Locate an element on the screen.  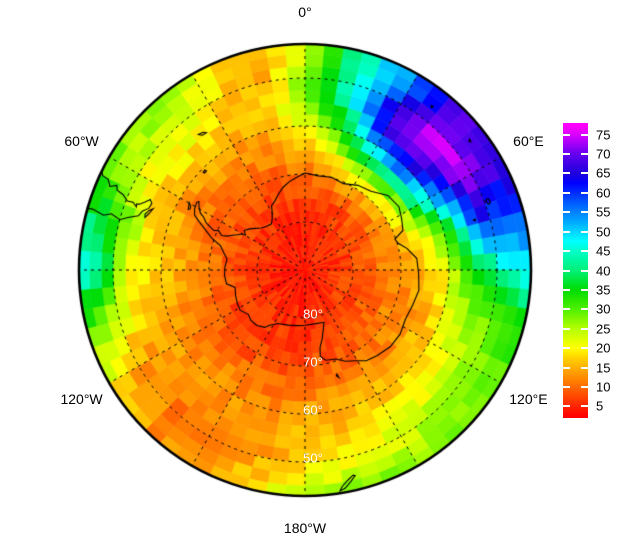
colorbar: 75 70 65 60 55 50 45 40 35 30 25 20 15 10 5 is located at coordinates (586, 270).